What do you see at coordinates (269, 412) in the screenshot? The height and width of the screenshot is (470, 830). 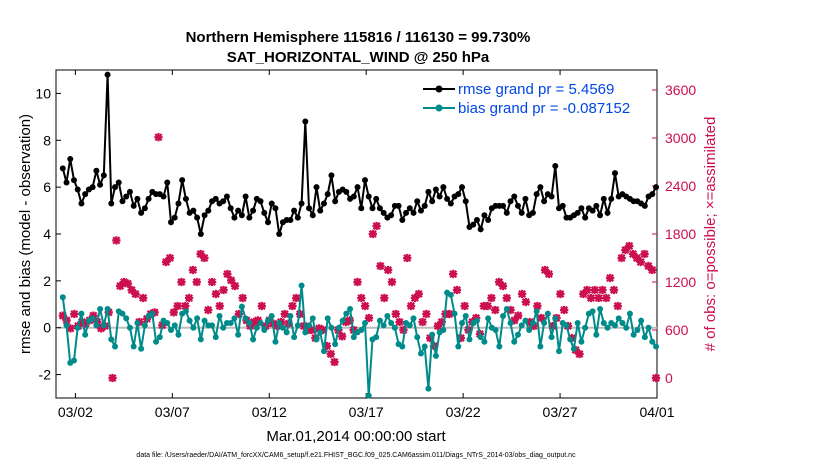 I see `x-tick-label: 03/12` at bounding box center [269, 412].